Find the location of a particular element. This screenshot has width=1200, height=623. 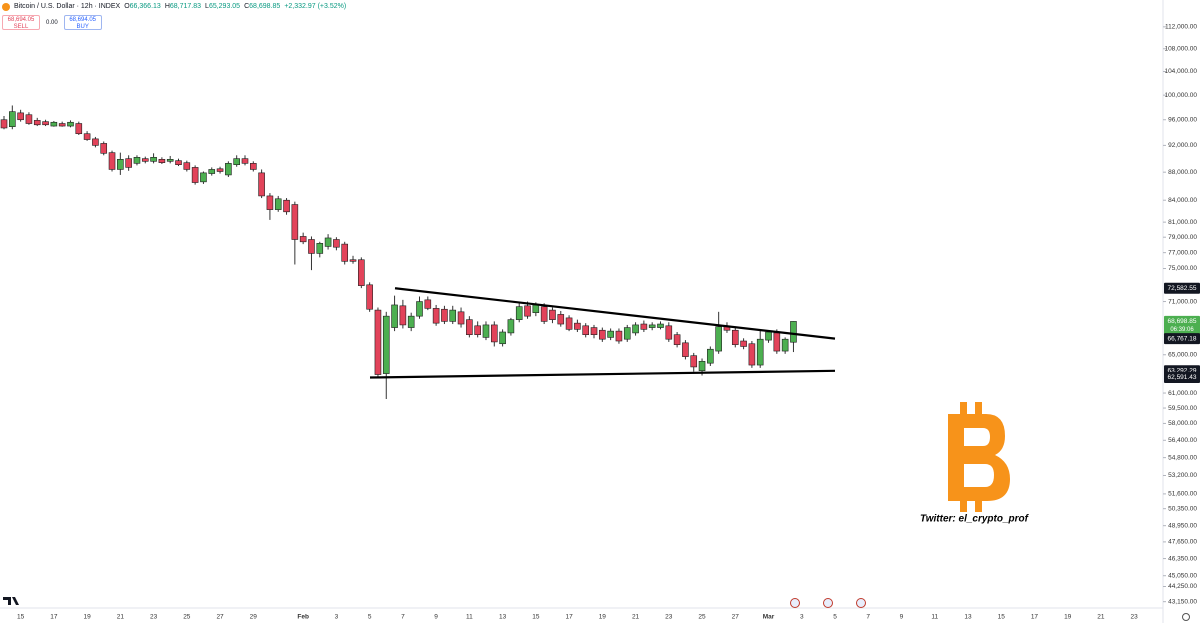

event-icons is located at coordinates (828, 603).